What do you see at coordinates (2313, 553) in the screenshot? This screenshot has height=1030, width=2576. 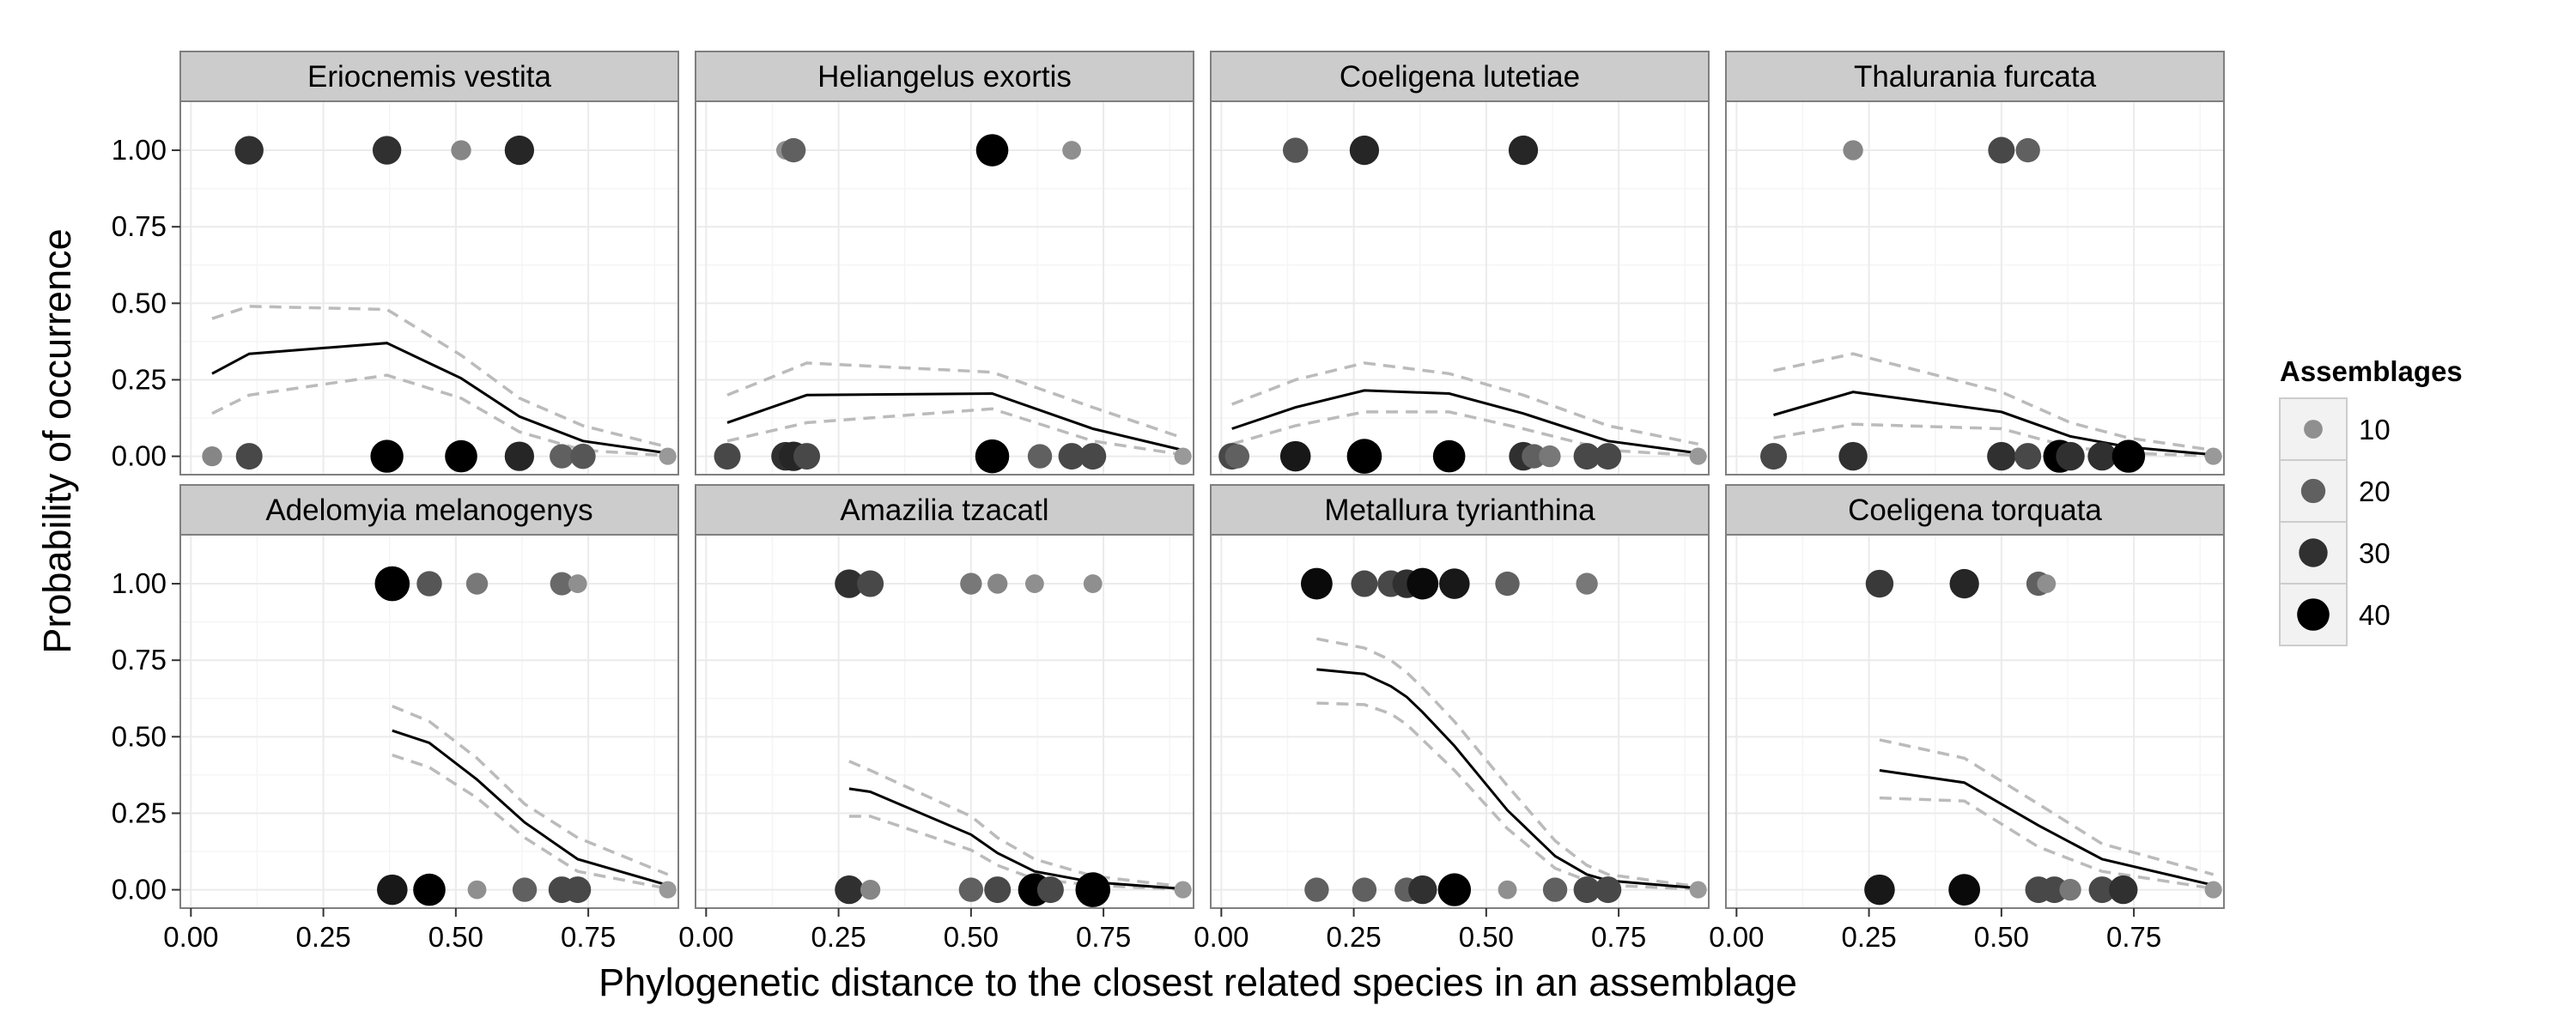 I see `legend-key` at bounding box center [2313, 553].